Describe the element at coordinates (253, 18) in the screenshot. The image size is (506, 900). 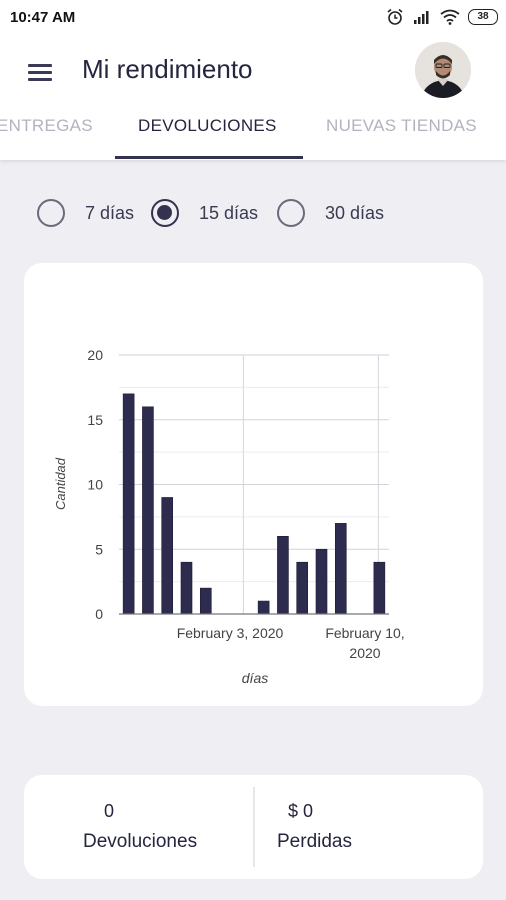
I see `status-bar: 10:47 AM 38` at that location.